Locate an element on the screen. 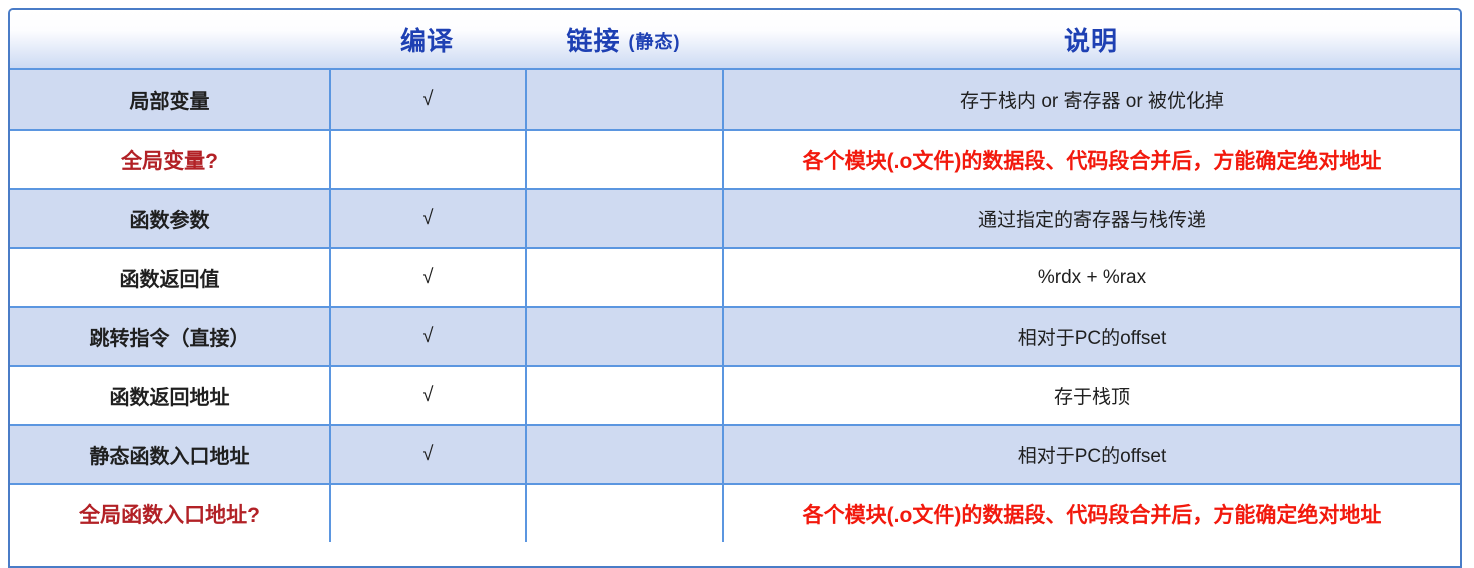 The width and height of the screenshot is (1474, 568). header-description-label: 说明 is located at coordinates (1090, 40).